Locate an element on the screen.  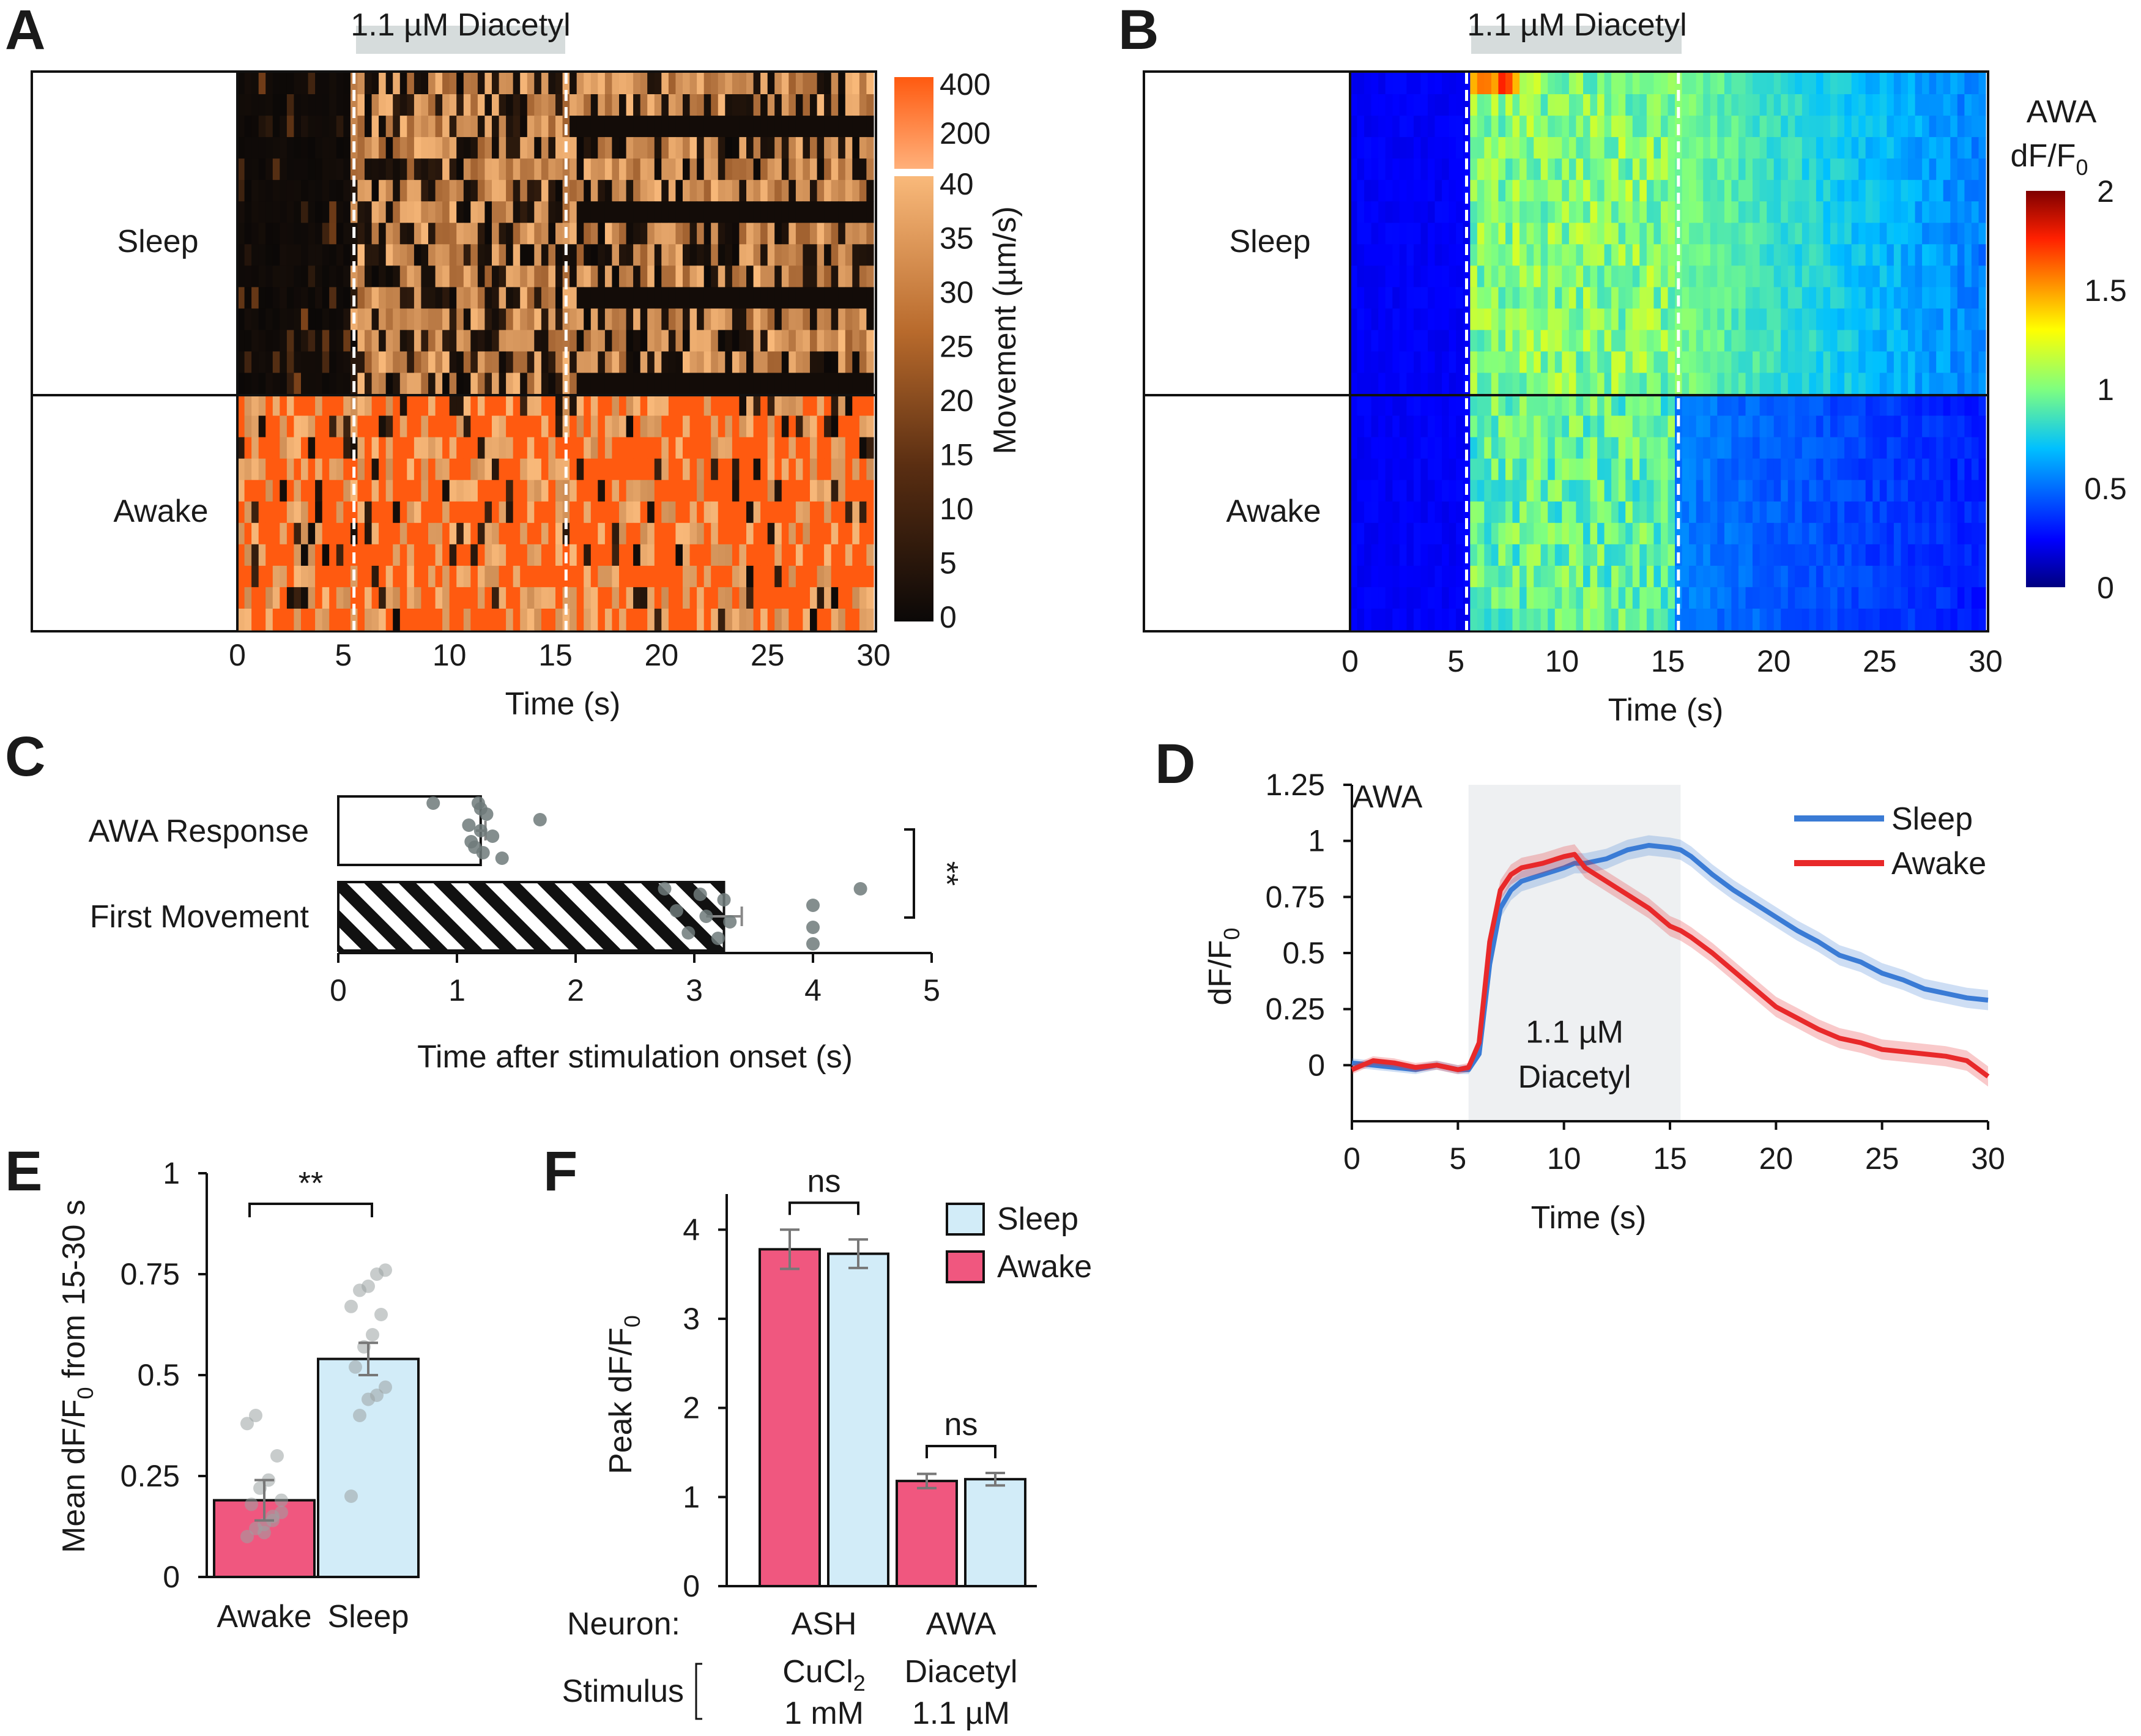
x-tick-label: 0 is located at coordinates (1350, 661).